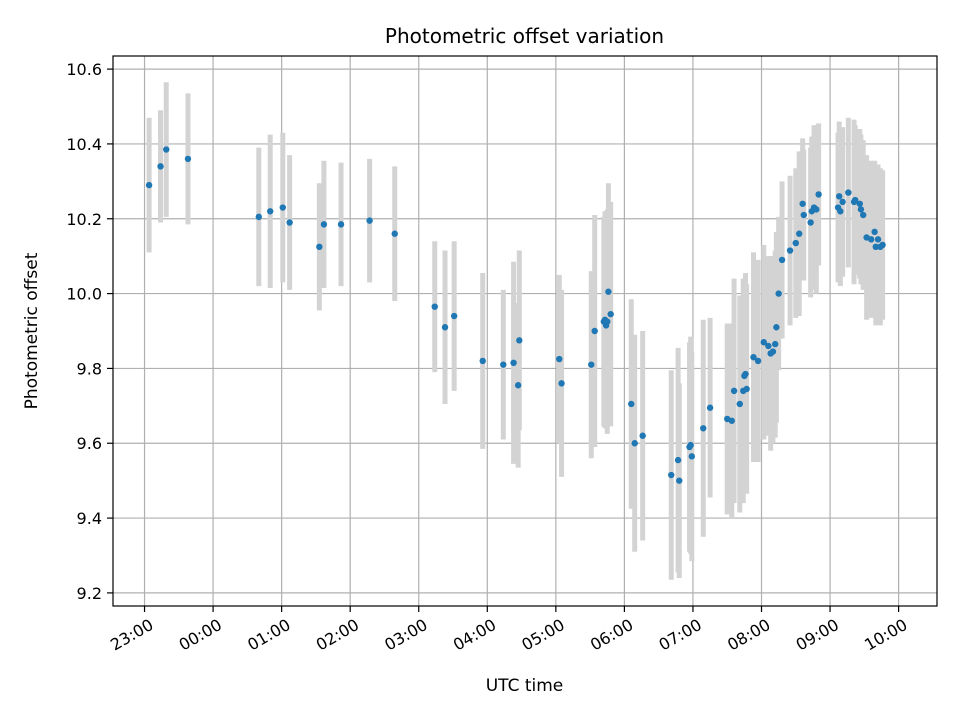  Describe the element at coordinates (89, 331) in the screenshot. I see `y-axis-ticks: 9.2 9.4 9.6 9.8 10.0 10.2 10.4 10.6` at that location.